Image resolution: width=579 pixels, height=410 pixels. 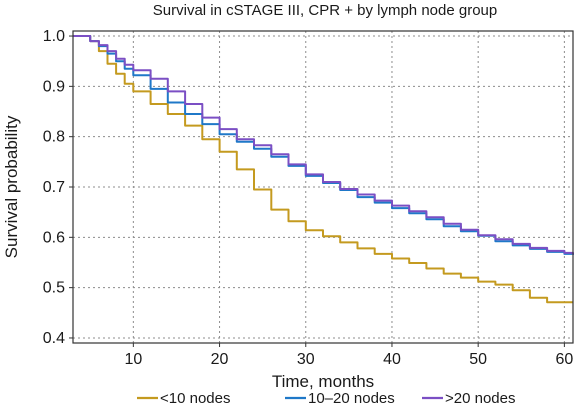 What do you see at coordinates (54, 237) in the screenshot?
I see `y-tick-label: 0.6` at bounding box center [54, 237].